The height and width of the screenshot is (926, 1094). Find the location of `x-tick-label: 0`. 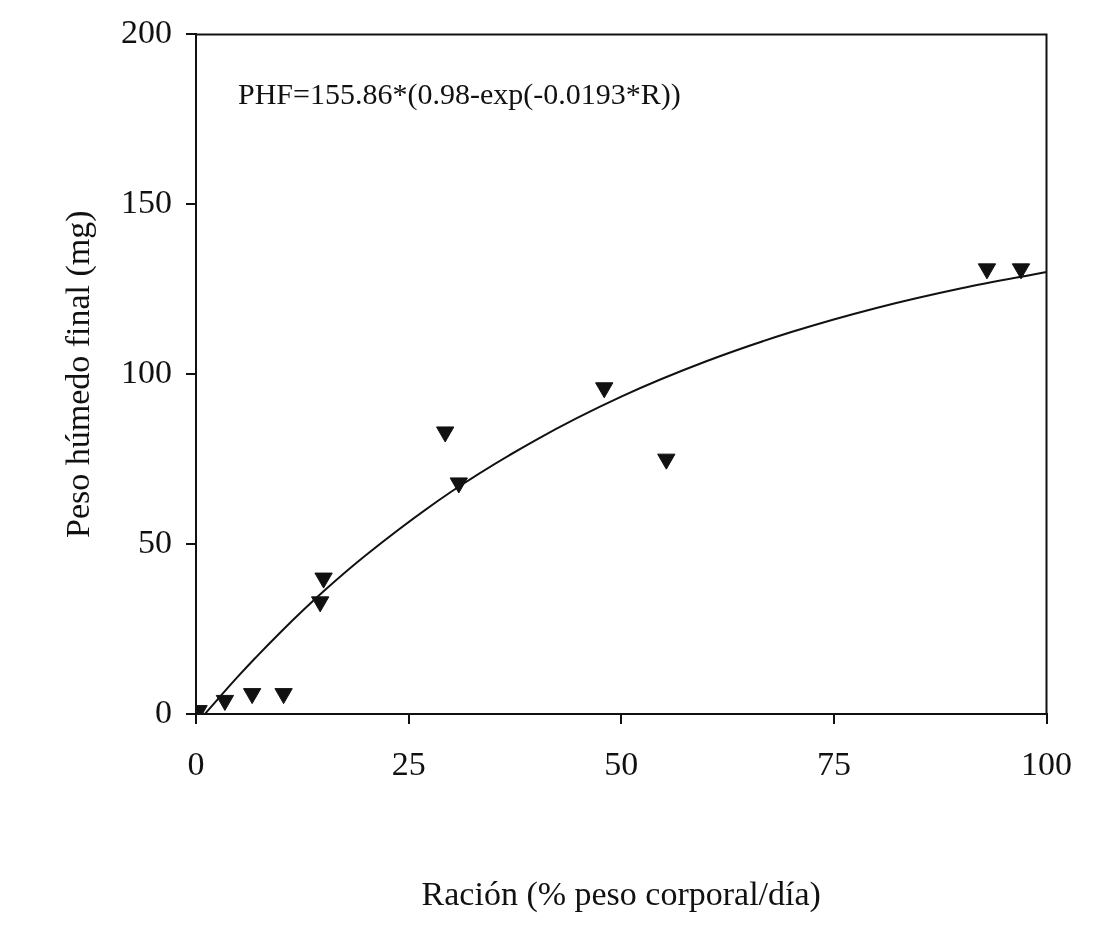

x-tick-label: 0 is located at coordinates (196, 764).